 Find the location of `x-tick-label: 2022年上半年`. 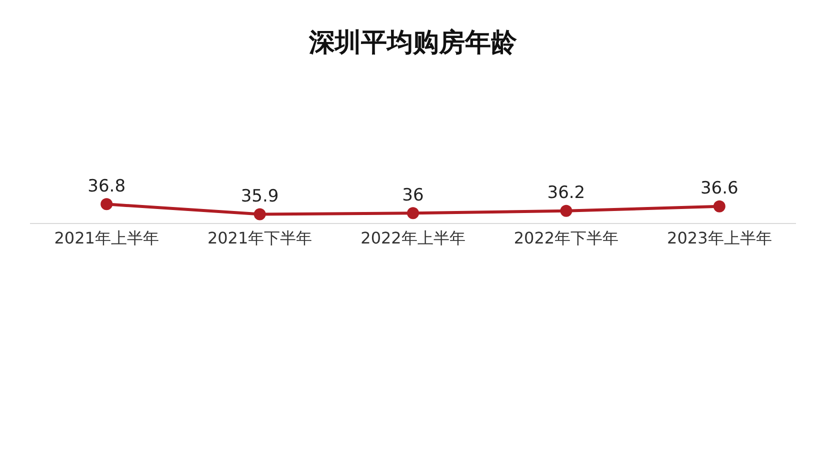

x-tick-label: 2022年上半年 is located at coordinates (413, 238).